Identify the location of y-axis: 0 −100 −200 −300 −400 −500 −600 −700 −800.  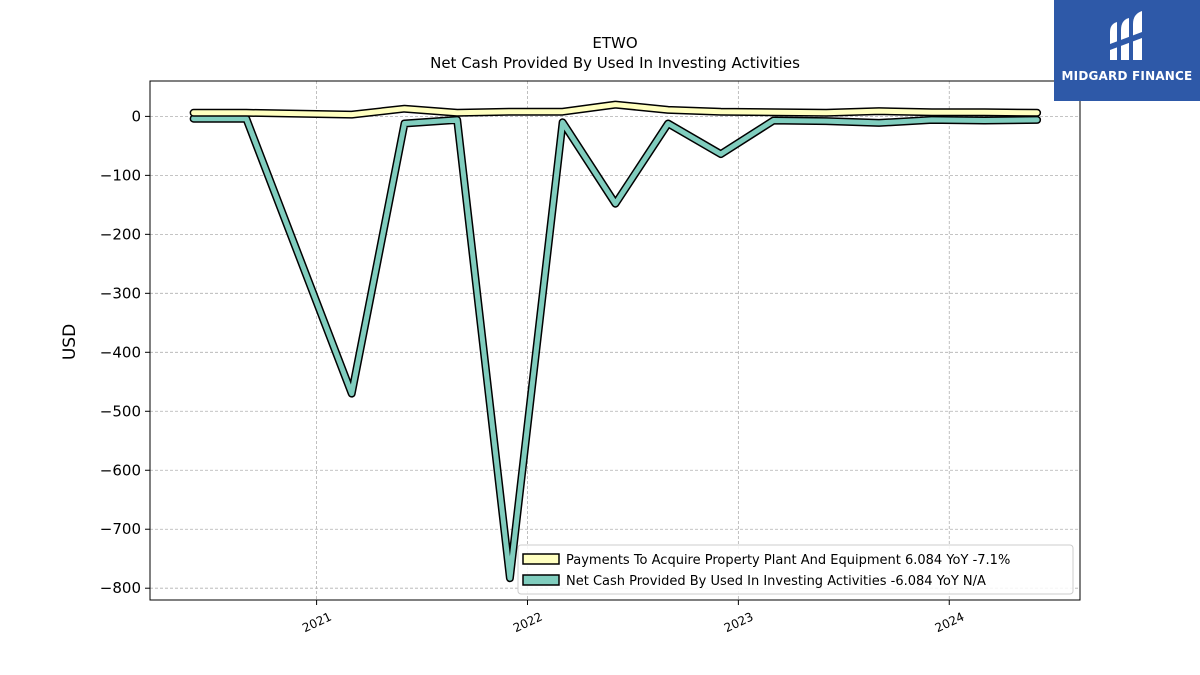
(125, 352).